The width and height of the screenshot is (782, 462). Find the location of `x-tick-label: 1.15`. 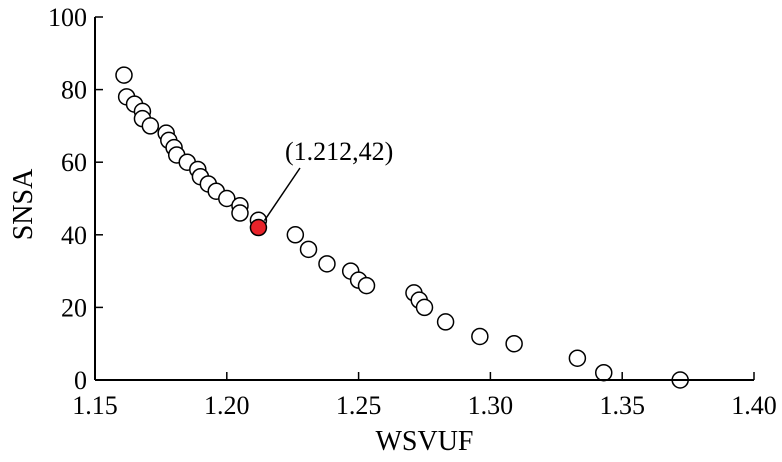

x-tick-label: 1.15 is located at coordinates (95, 405).